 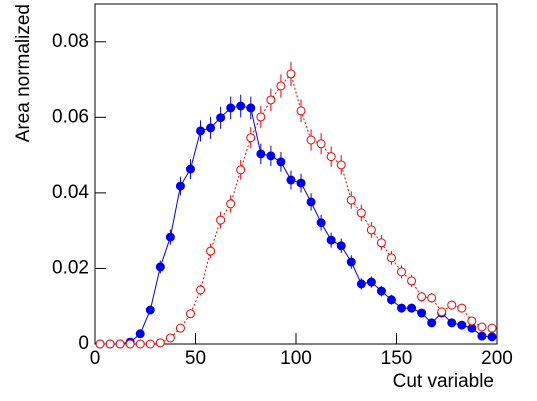 What do you see at coordinates (23, 73) in the screenshot?
I see `y-axis-label: Area normalized` at bounding box center [23, 73].